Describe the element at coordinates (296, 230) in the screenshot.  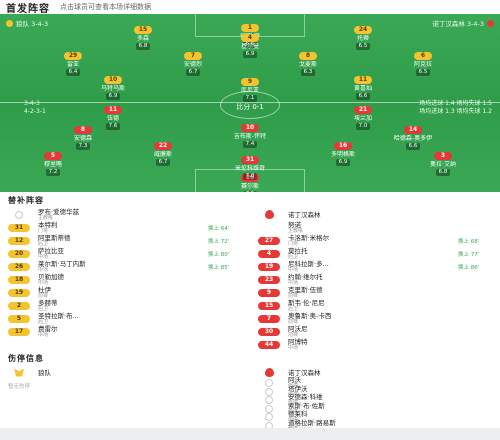
I see `sub-position: 主教练` at that location.